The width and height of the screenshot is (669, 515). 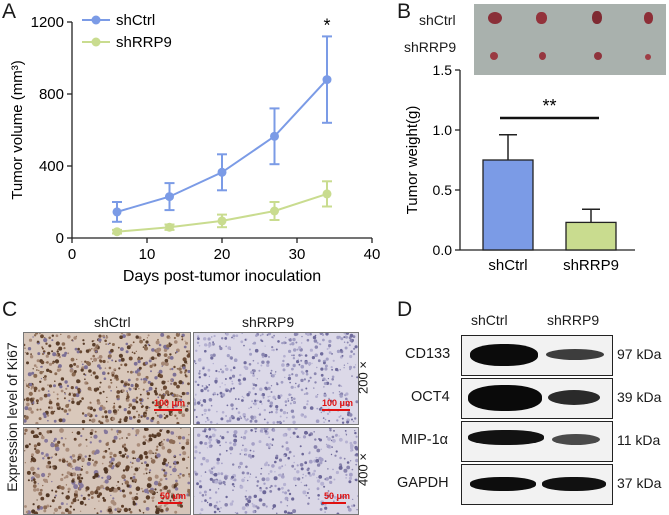 What do you see at coordinates (443, 70) in the screenshot?
I see `y-tick-label: 1.5` at bounding box center [443, 70].